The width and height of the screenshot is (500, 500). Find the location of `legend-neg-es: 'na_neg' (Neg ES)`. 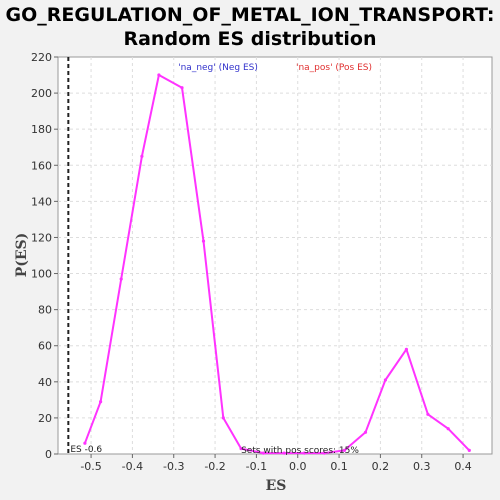

legend-neg-es: 'na_neg' (Neg ES) is located at coordinates (218, 68).